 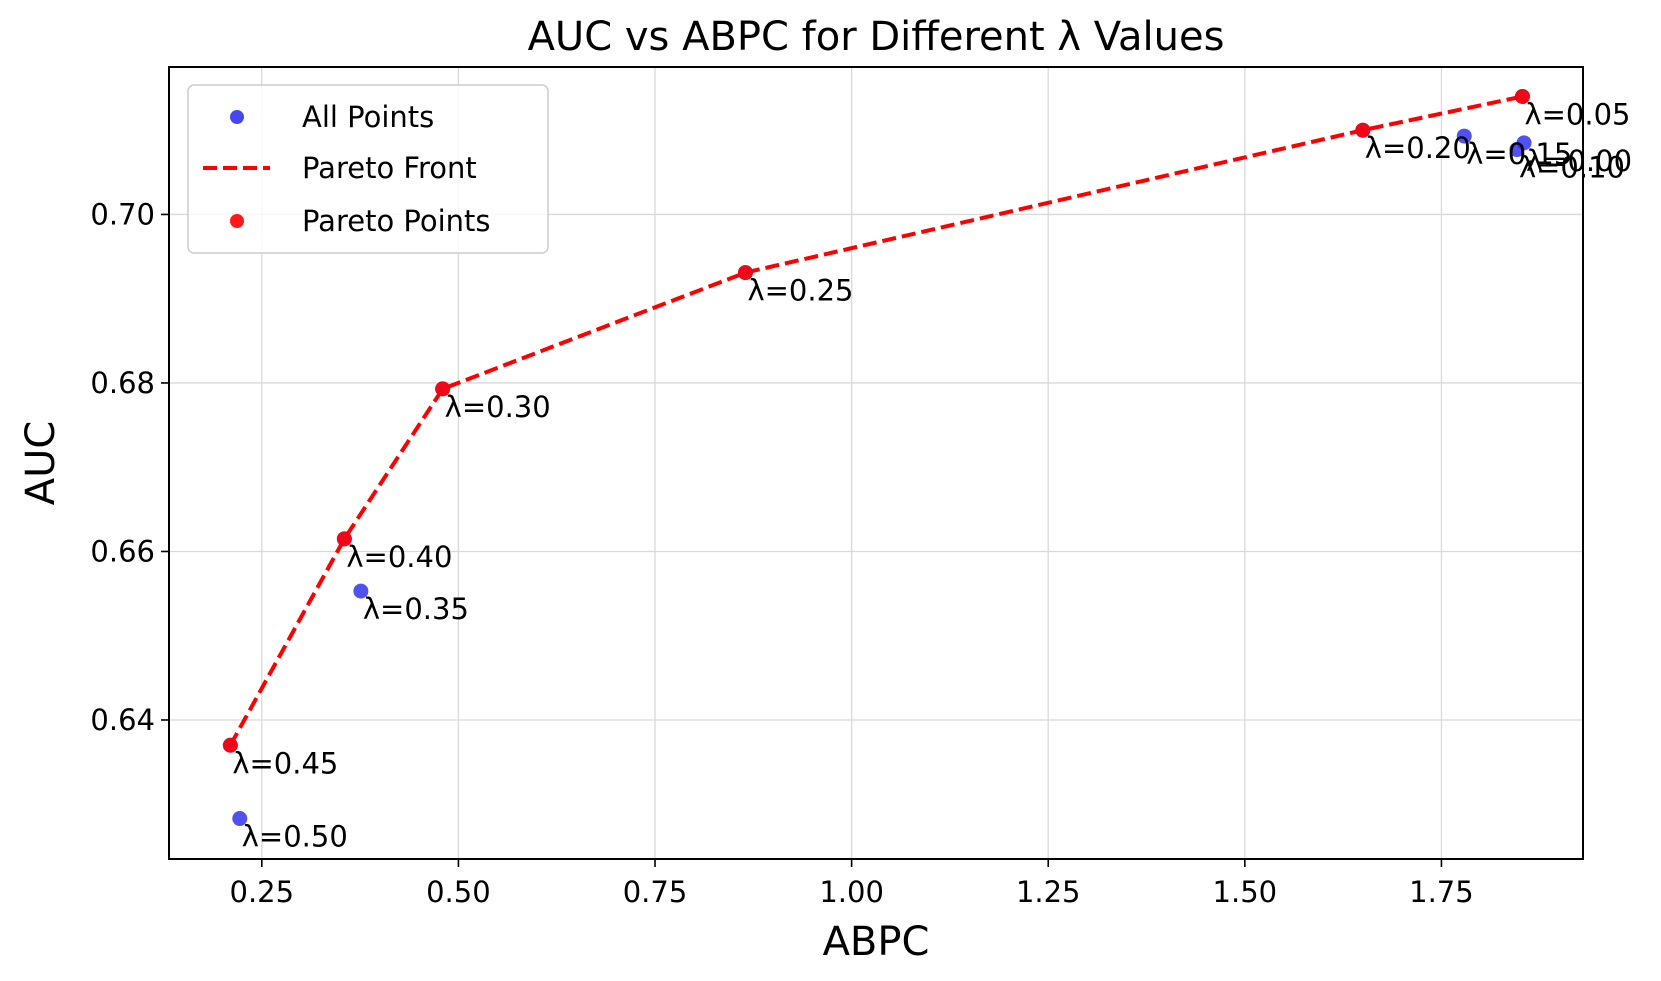 What do you see at coordinates (237, 221) in the screenshot?
I see `legend-marker-pareto-points` at bounding box center [237, 221].